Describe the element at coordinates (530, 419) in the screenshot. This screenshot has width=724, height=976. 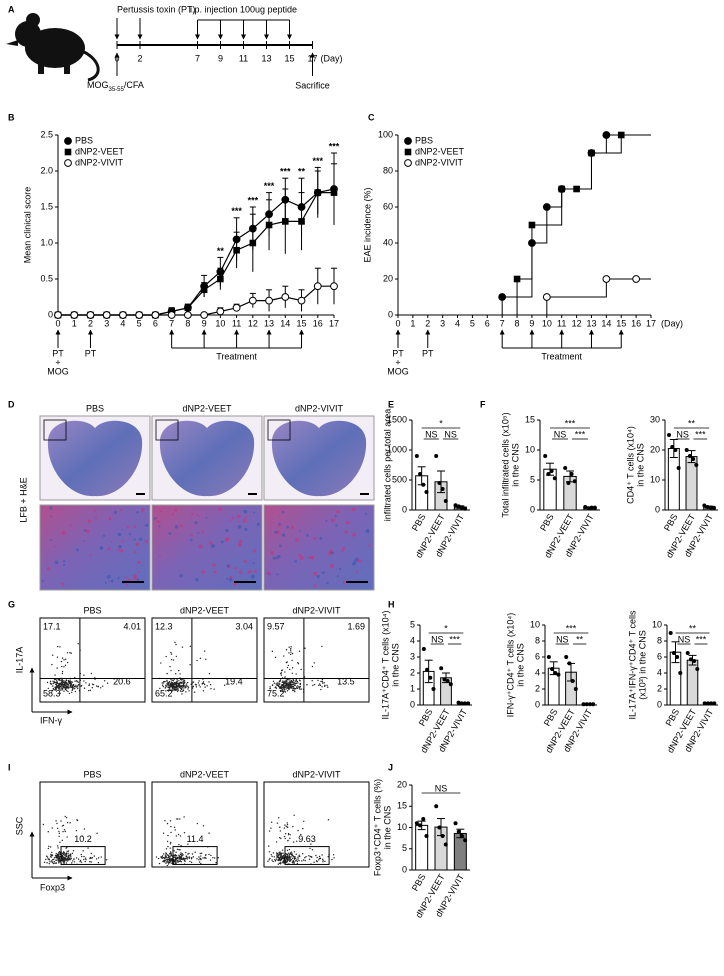
I see `y-tick-label: 15` at that location.